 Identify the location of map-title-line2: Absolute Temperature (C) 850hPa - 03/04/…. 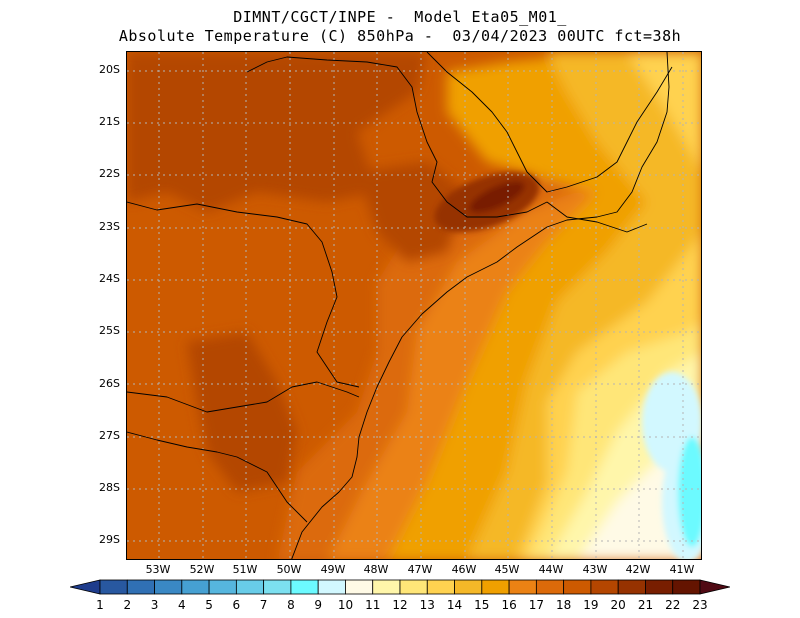
(400, 36).